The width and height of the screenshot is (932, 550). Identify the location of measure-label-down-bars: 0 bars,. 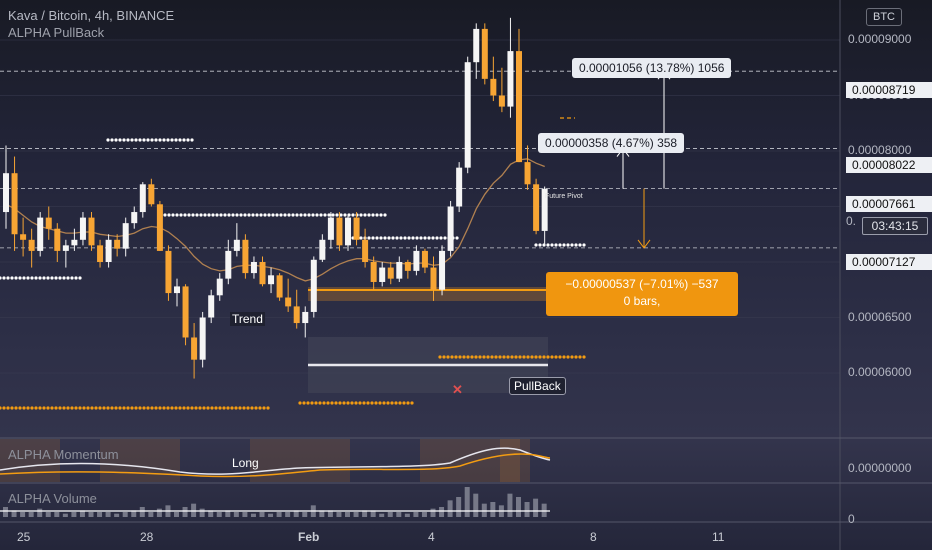
(642, 301).